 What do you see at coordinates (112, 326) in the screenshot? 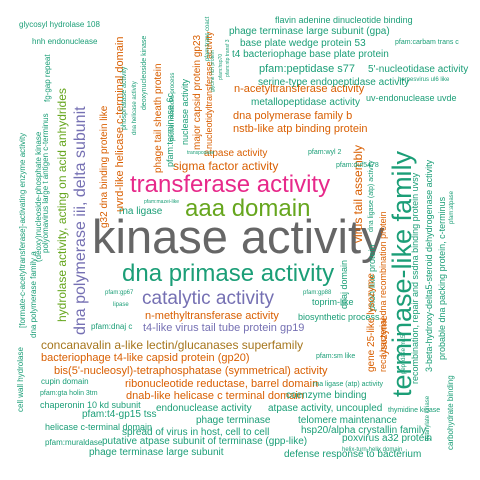
I see `word-pfam-dnaj-c: pfam:dnaj c` at bounding box center [112, 326].